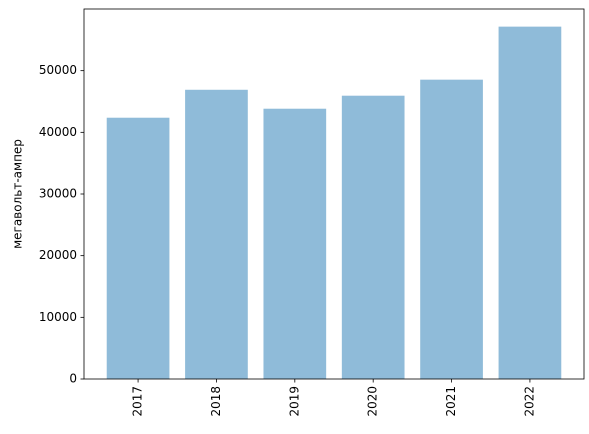 The image size is (589, 434). I want to click on x-tick-label: 2018, so click(216, 401).